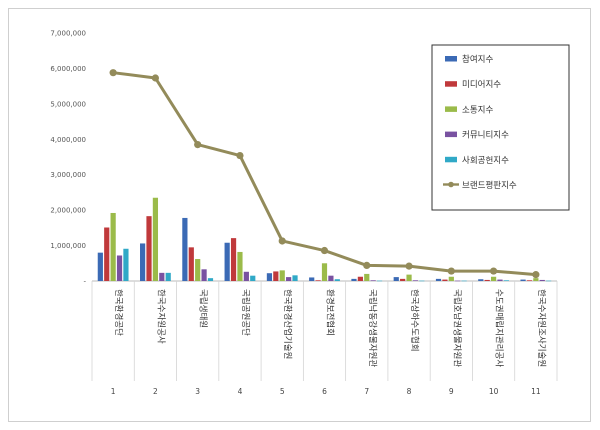 This screenshot has height=430, width=600. I want to click on category-index: 8, so click(409, 391).